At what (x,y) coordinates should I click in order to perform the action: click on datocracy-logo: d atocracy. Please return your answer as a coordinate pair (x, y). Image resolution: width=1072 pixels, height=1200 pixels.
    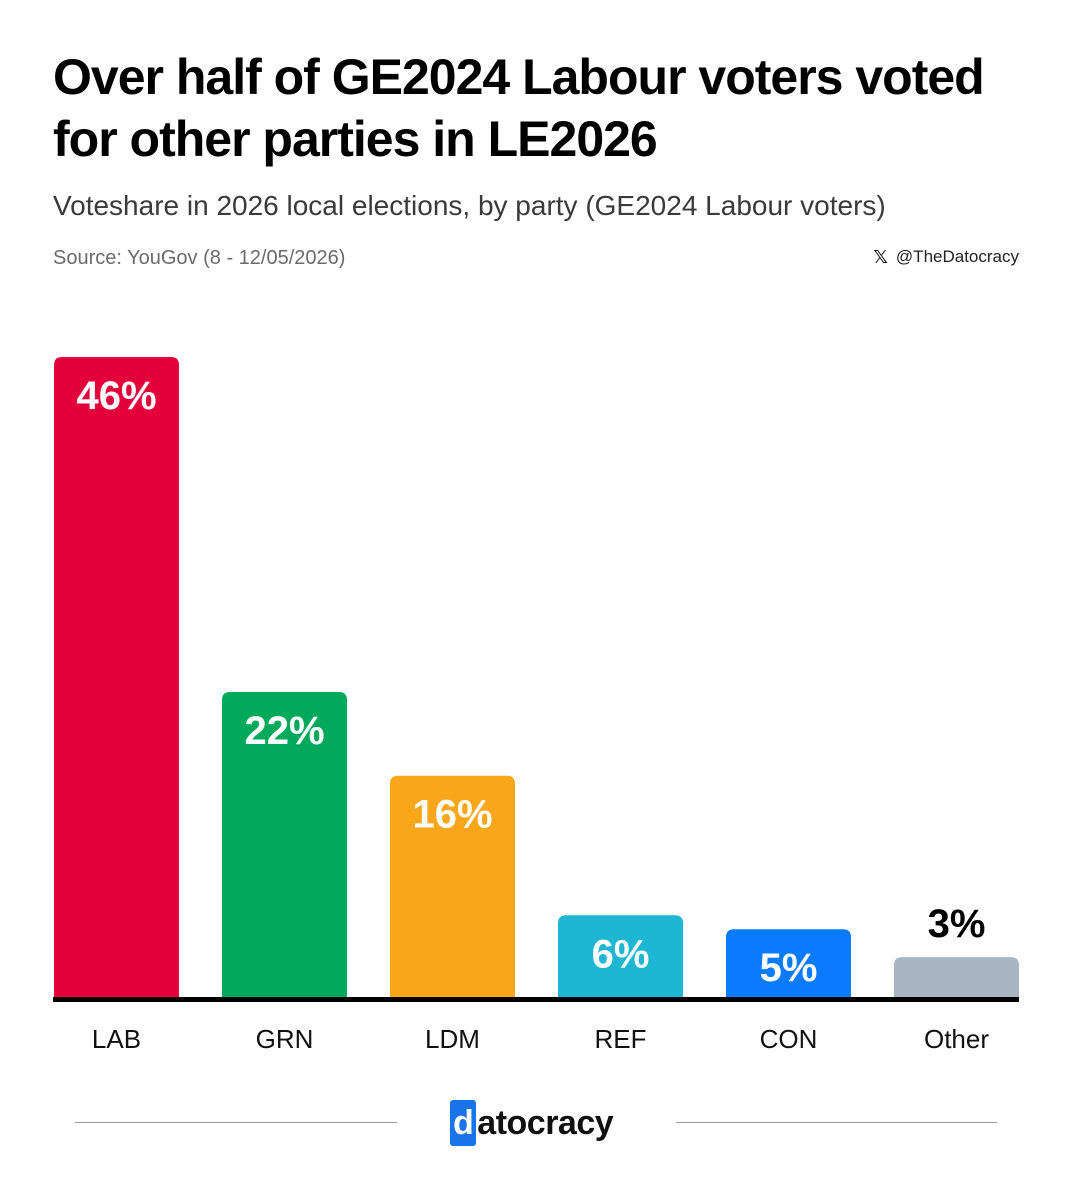
    Looking at the image, I should click on (532, 1123).